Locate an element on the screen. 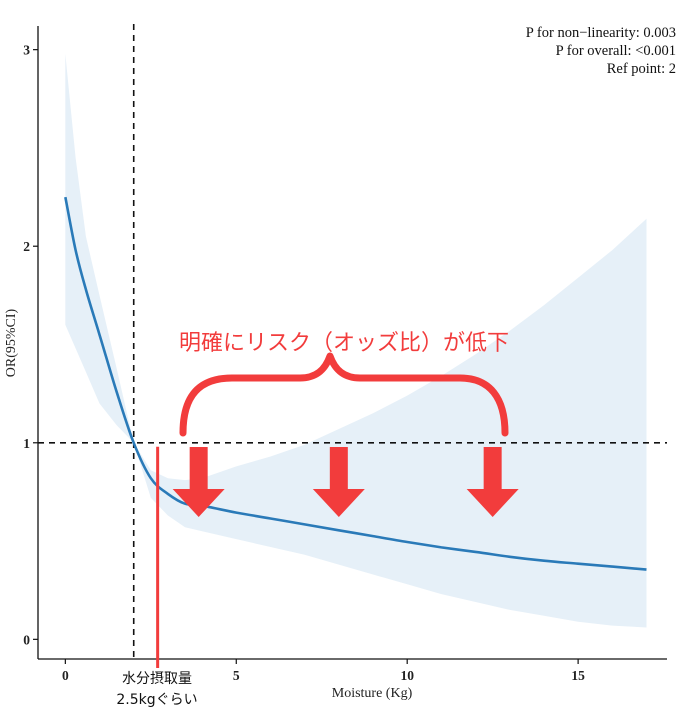 The height and width of the screenshot is (710, 688). y-axis-label: OR(95%CI) is located at coordinates (11, 342).